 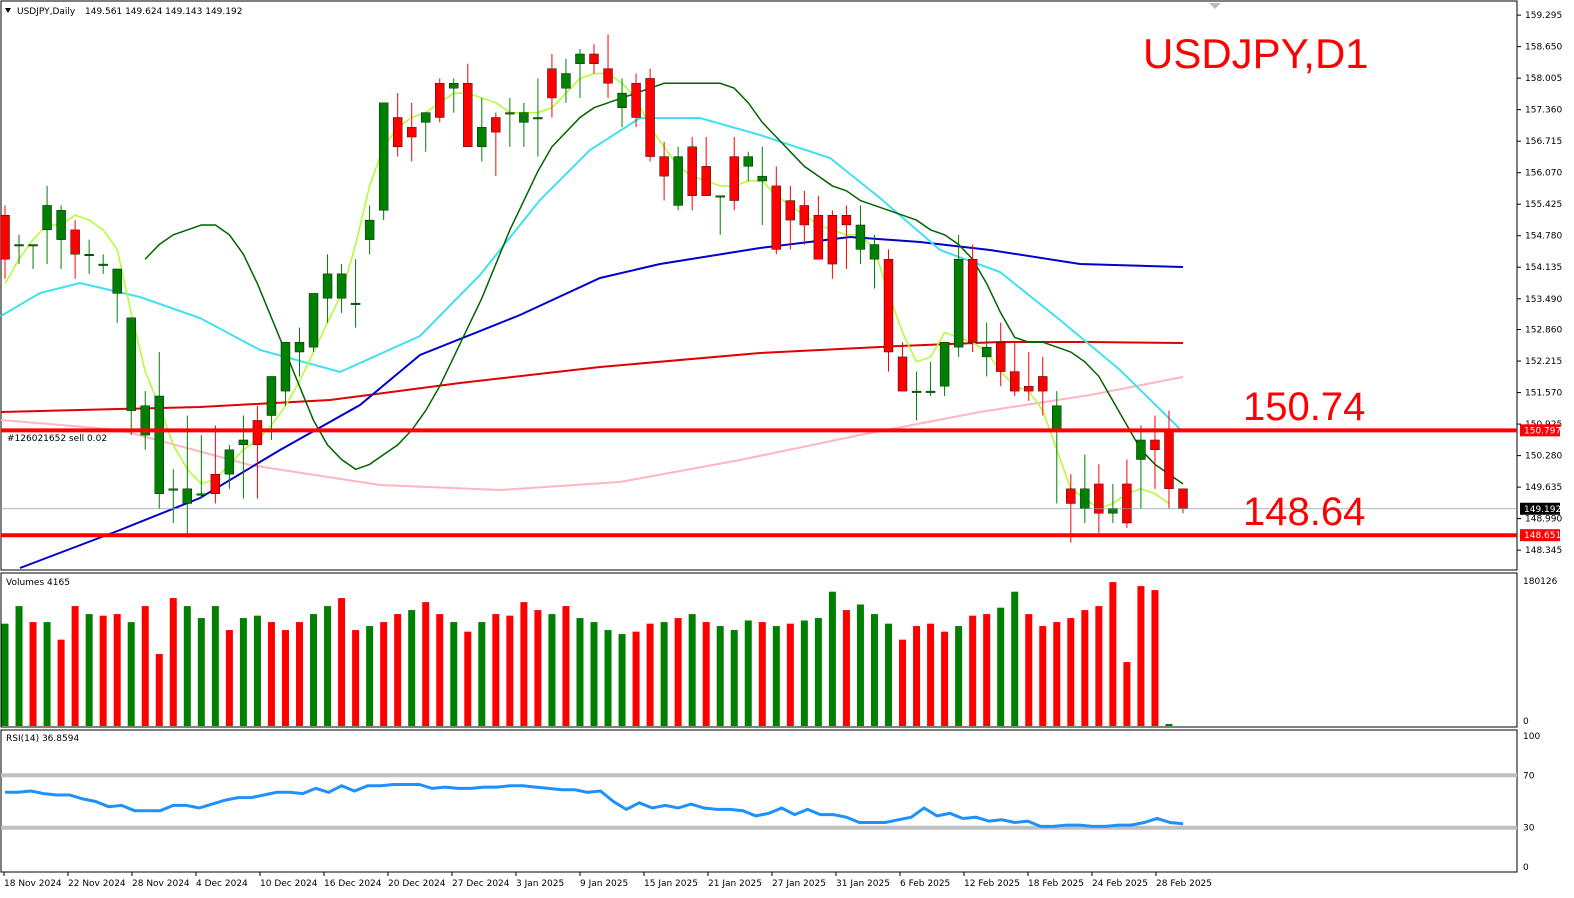 I want to click on date-tick-label: 3 Jan 2025, so click(x=540, y=884).